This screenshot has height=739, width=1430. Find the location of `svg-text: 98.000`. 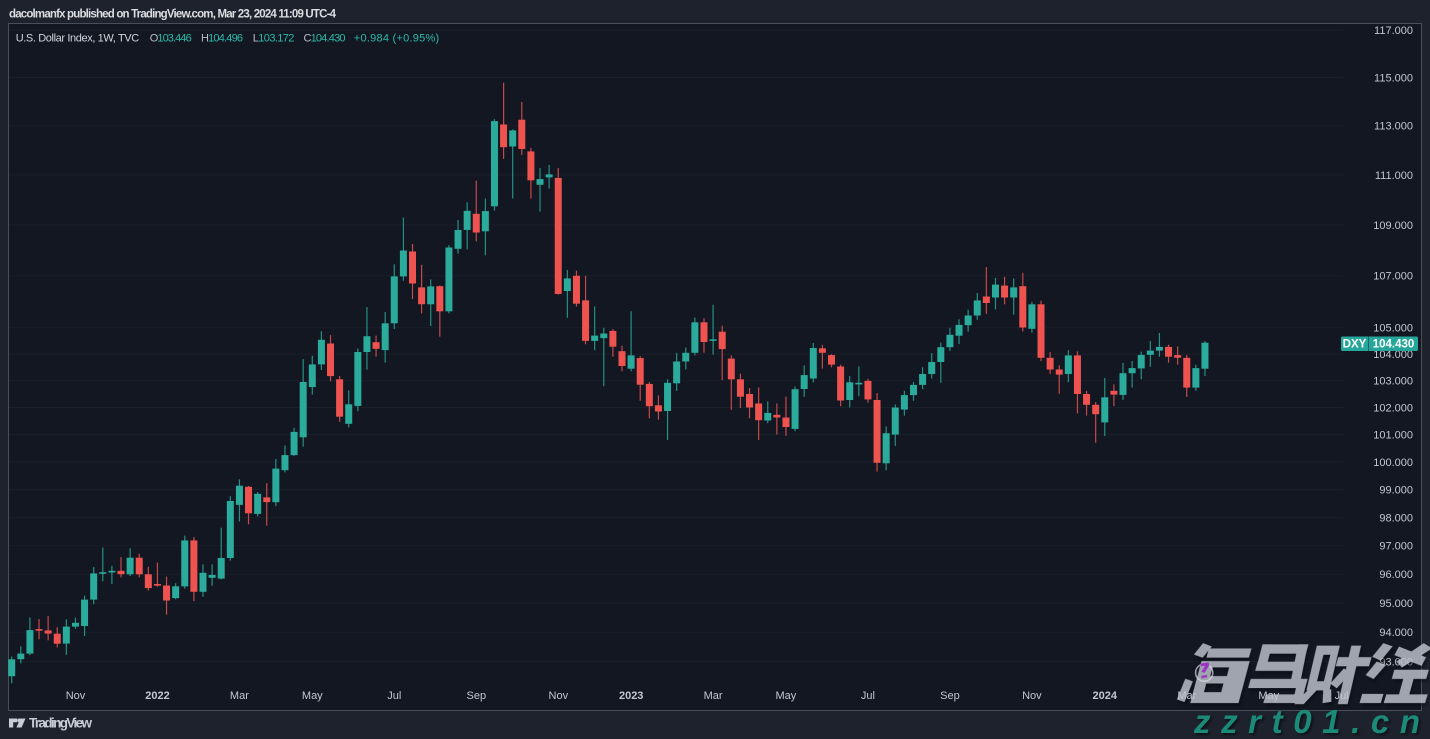

svg-text: 98.000 is located at coordinates (1396, 519).